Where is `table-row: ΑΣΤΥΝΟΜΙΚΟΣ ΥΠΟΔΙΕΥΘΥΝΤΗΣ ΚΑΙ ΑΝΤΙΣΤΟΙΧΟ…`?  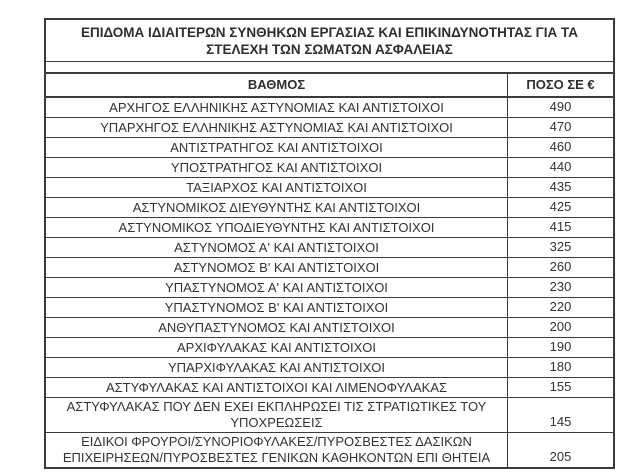 table-row: ΑΣΤΥΝΟΜΙΚΟΣ ΥΠΟΔΙΕΥΘΥΝΤΗΣ ΚΑΙ ΑΝΤΙΣΤΟΙΧΟ… is located at coordinates (329, 228).